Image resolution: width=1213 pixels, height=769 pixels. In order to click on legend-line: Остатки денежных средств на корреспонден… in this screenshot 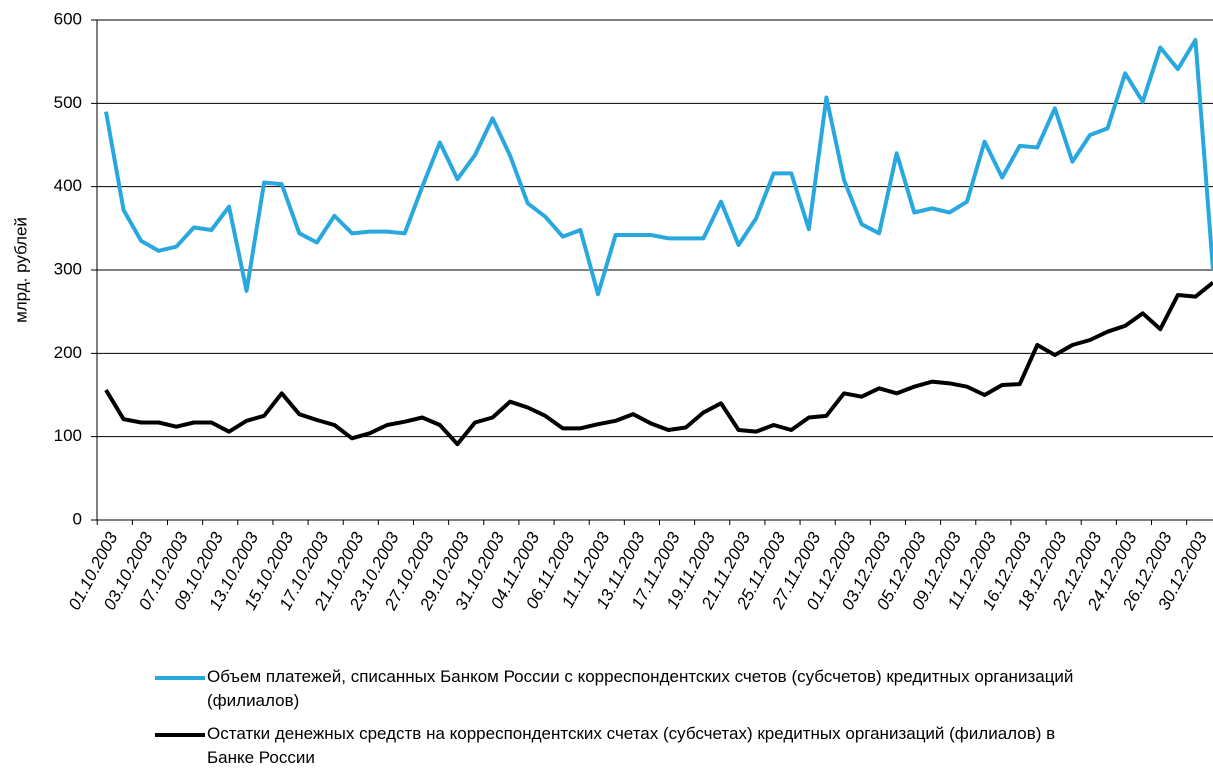, I will do `click(631, 733)`.